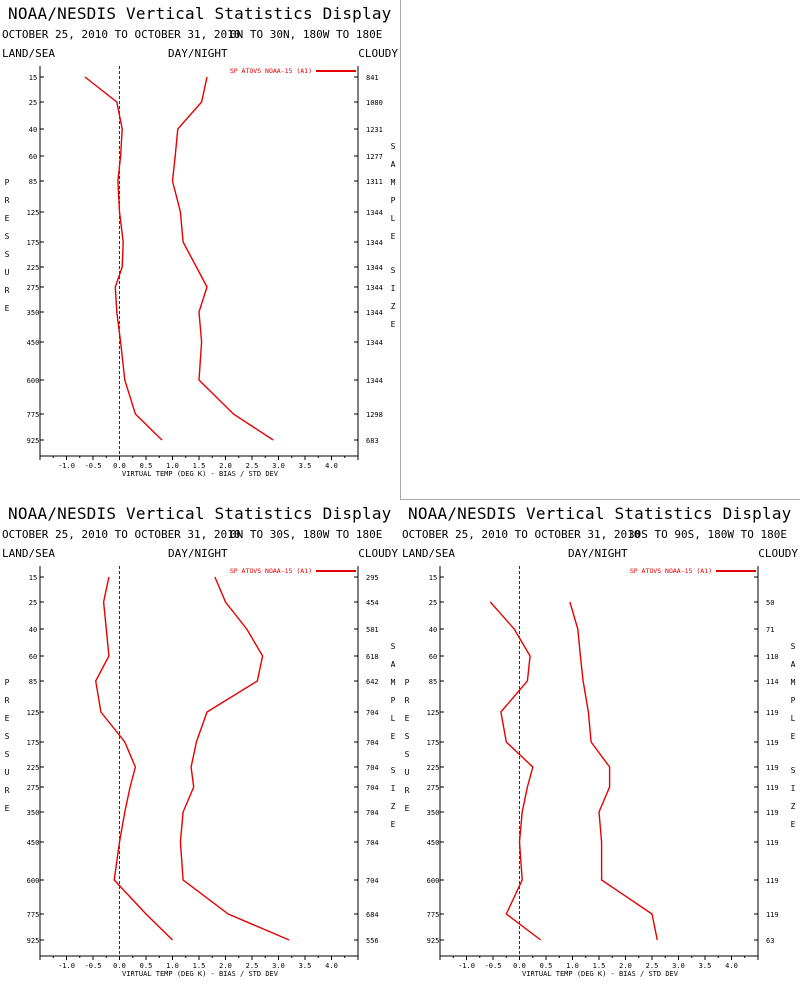 The width and height of the screenshot is (800, 1000). I want to click on sample-letter: L, so click(393, 218).